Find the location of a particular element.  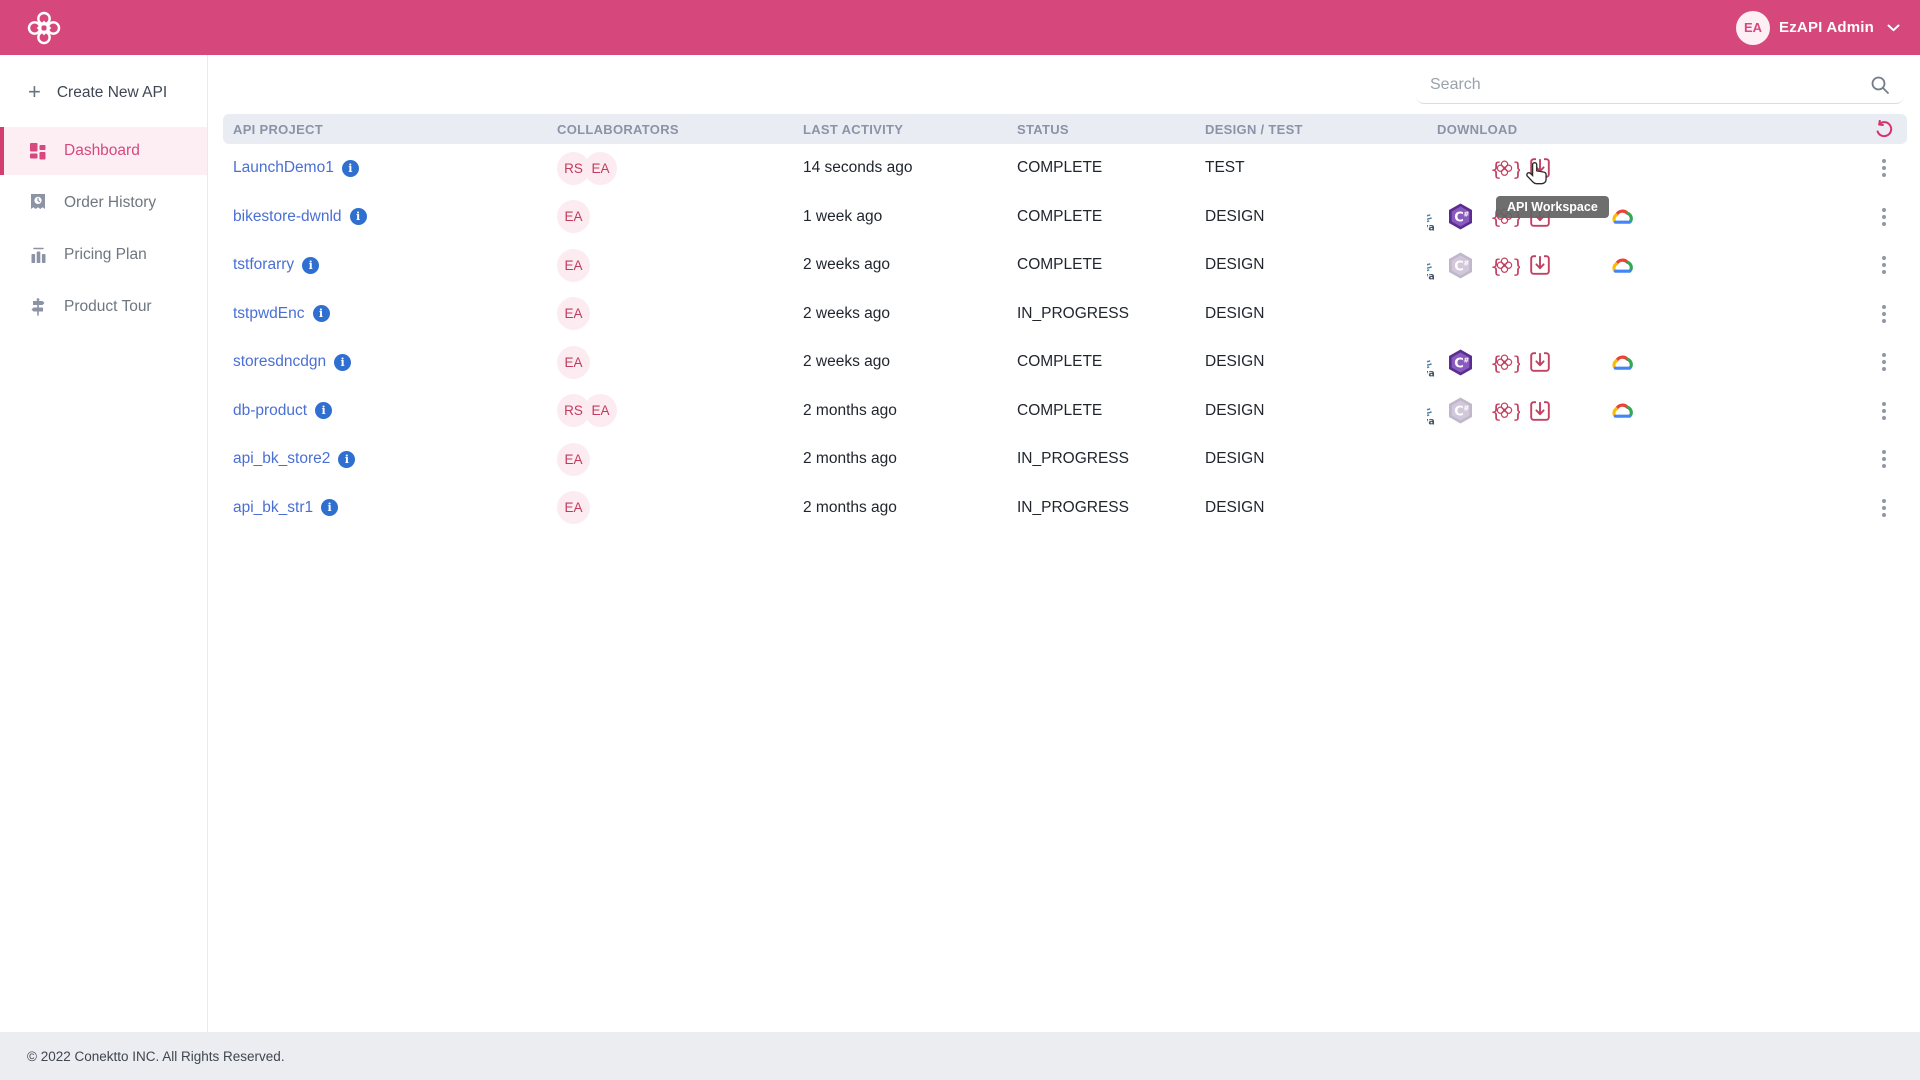

search-icon is located at coordinates (1880, 85).